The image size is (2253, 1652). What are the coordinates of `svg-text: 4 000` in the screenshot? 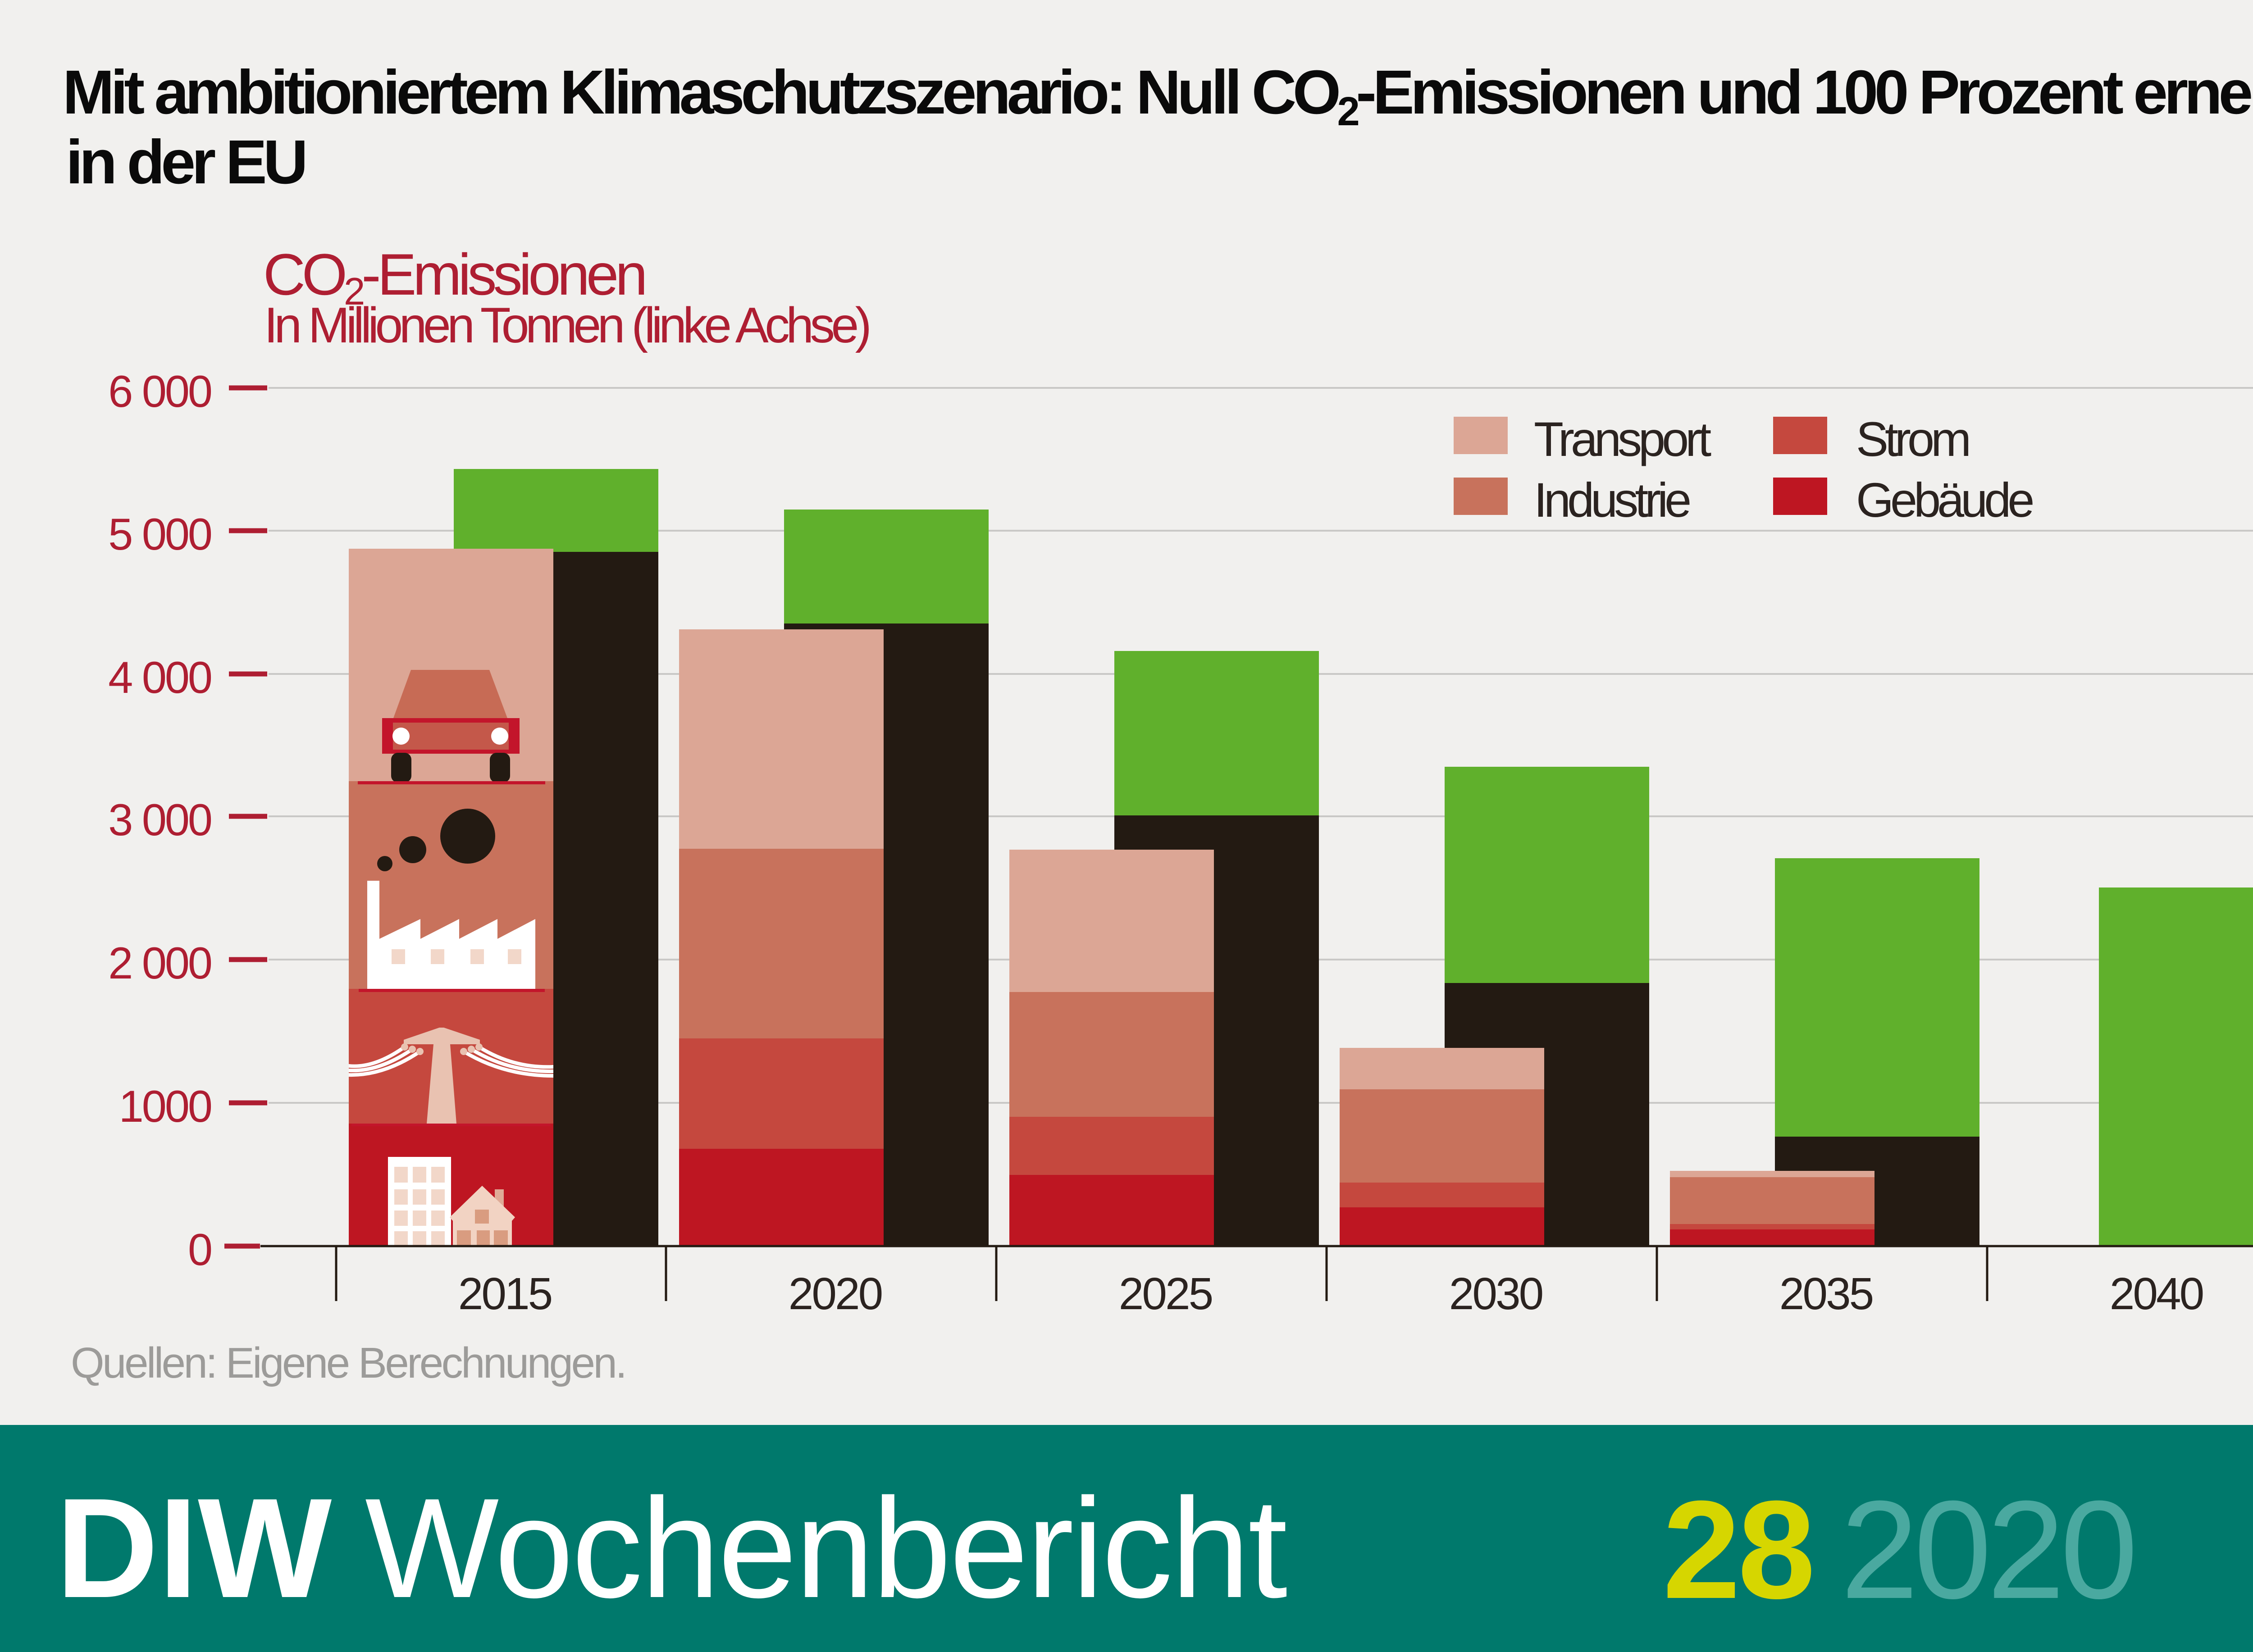 It's located at (159, 677).